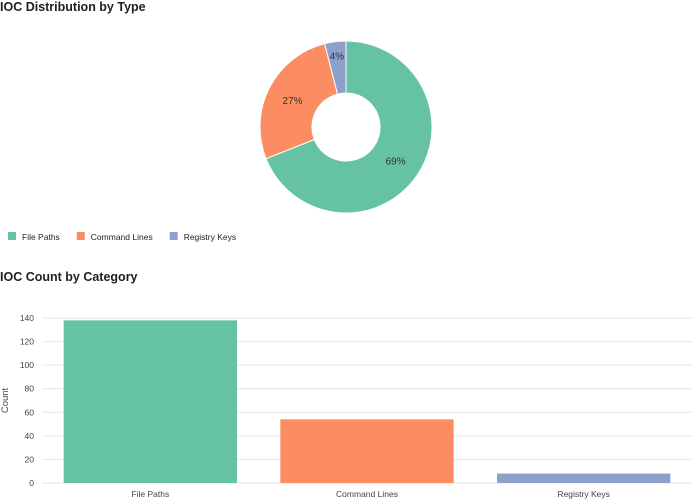  I want to click on y-tick-label-80: 80, so click(30, 389).